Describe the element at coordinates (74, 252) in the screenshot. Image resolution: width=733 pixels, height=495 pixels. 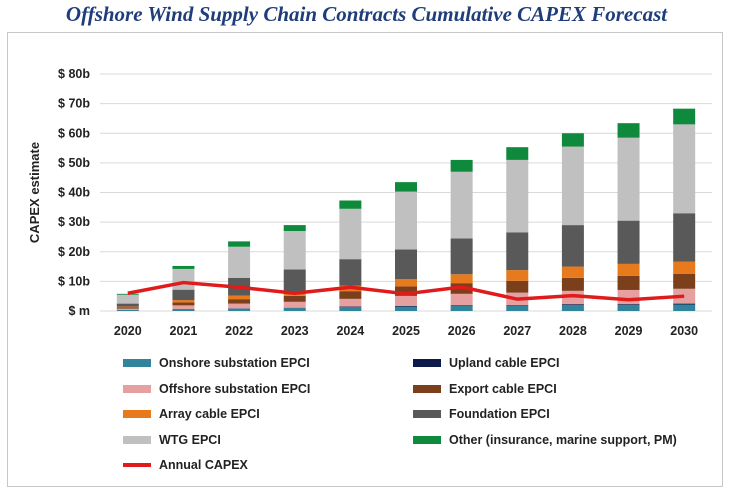
I see `y-tick-label: $ 20b` at that location.